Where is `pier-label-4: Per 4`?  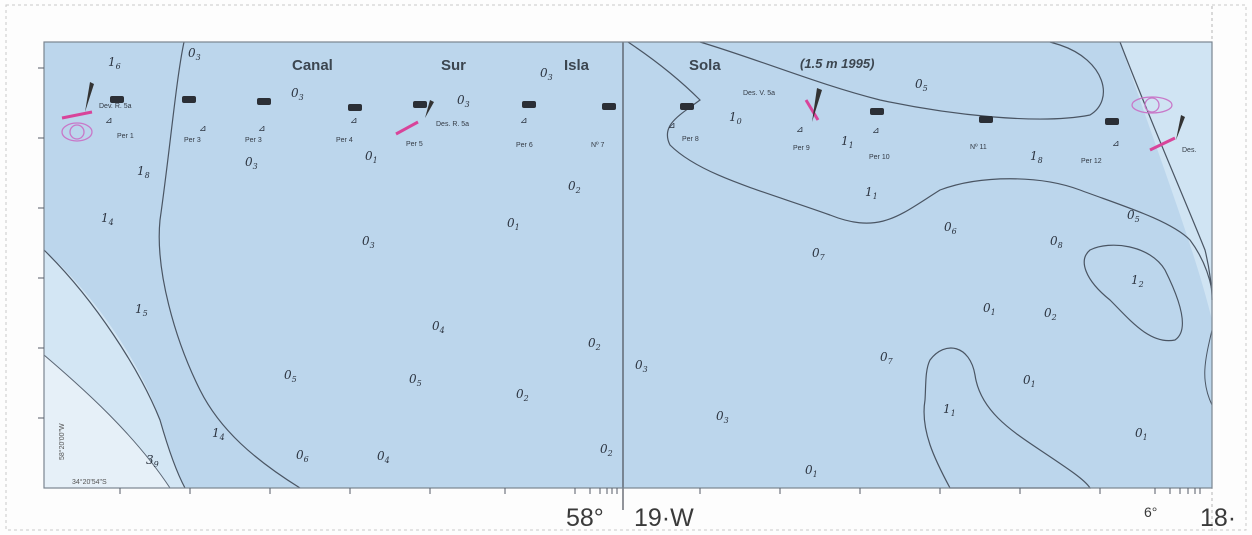 pier-label-4: Per 4 is located at coordinates (344, 140).